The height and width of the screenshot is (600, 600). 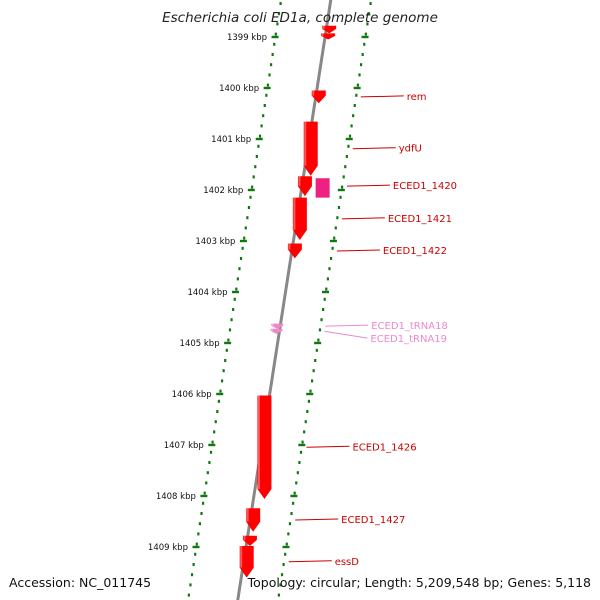 I want to click on ruler-tick-label: 1409 kbp, so click(x=168, y=548).